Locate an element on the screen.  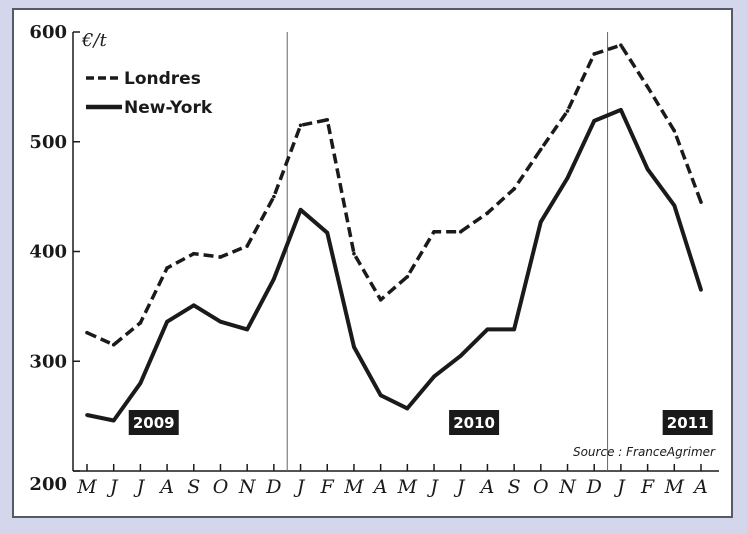
y-tick-label: 600 is located at coordinates (48, 32).